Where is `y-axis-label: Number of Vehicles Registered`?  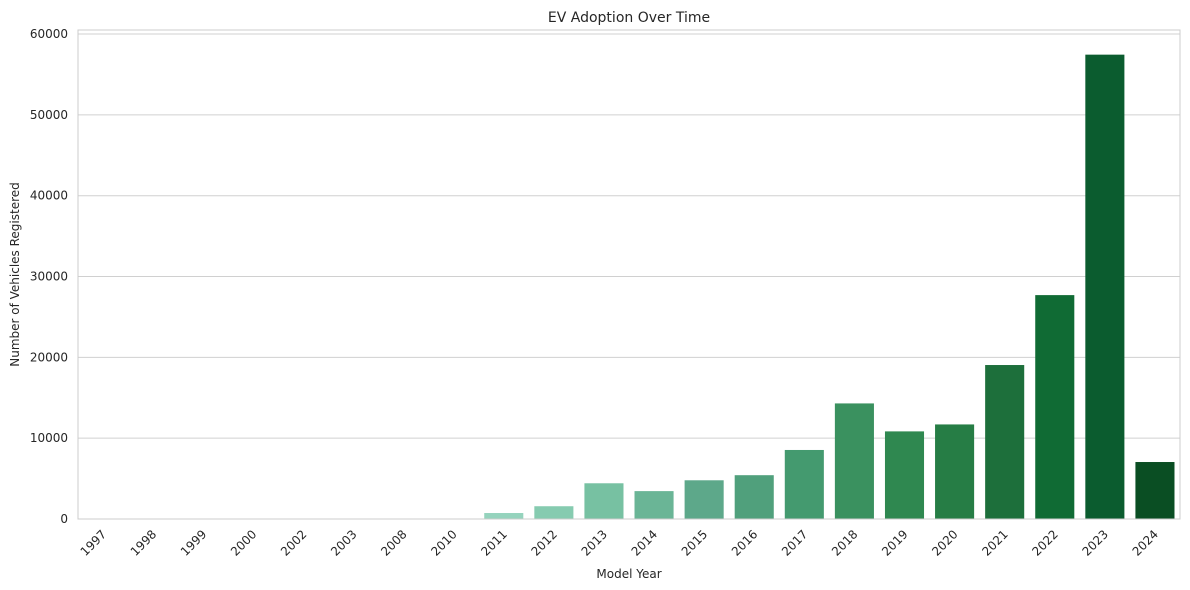 y-axis-label: Number of Vehicles Registered is located at coordinates (15, 274).